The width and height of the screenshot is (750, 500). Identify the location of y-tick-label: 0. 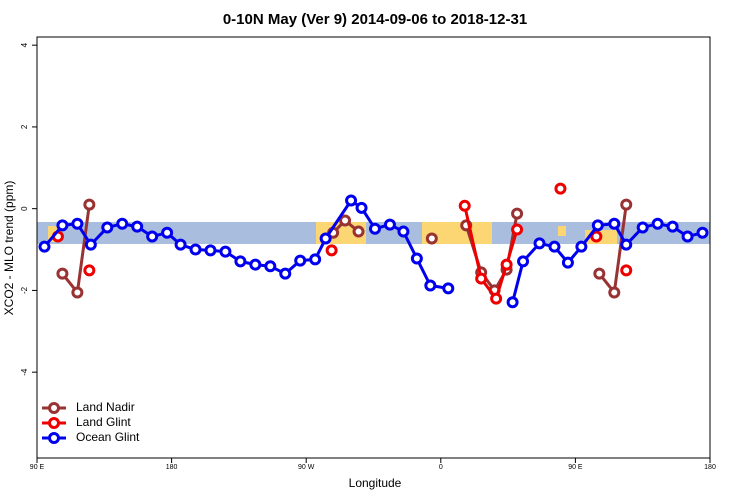
(24, 208).